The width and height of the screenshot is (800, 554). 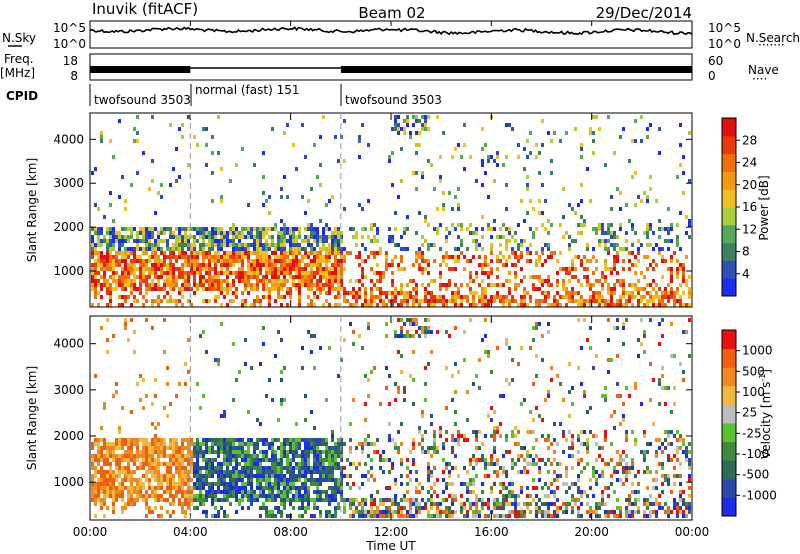 I want to click on power-colorbar-label: Power [dB], so click(x=764, y=207).